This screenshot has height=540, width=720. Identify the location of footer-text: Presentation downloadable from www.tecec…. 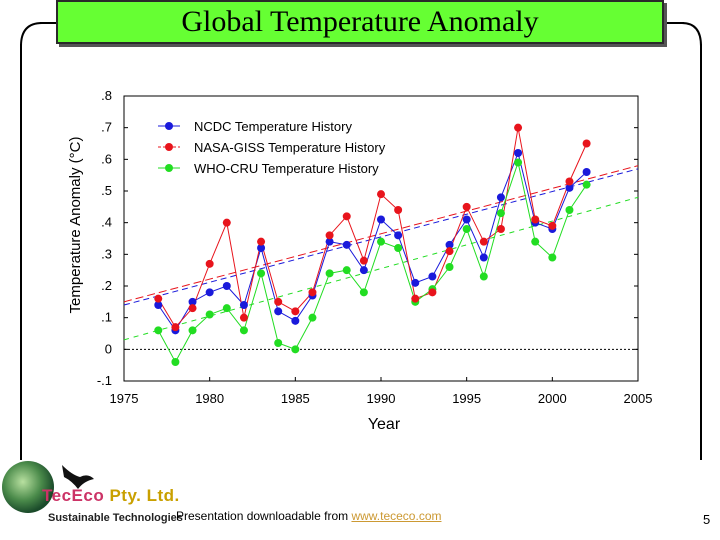
(308, 516).